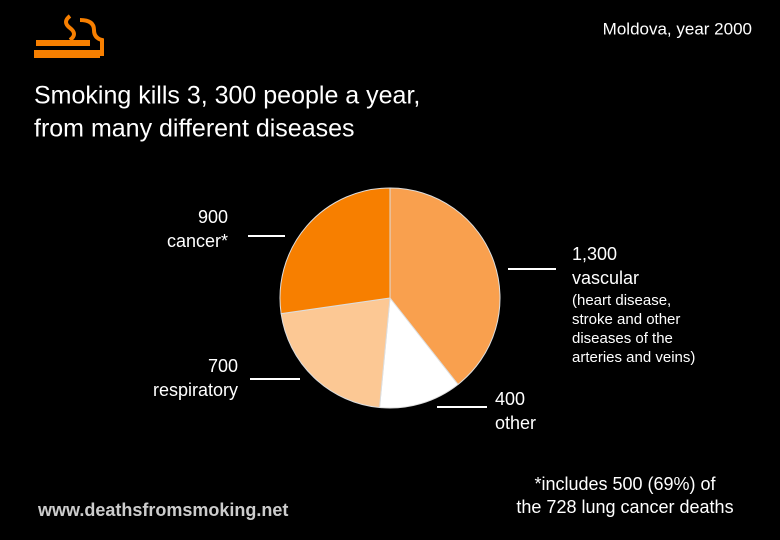  Describe the element at coordinates (213, 217) in the screenshot. I see `value-label: 900` at that location.